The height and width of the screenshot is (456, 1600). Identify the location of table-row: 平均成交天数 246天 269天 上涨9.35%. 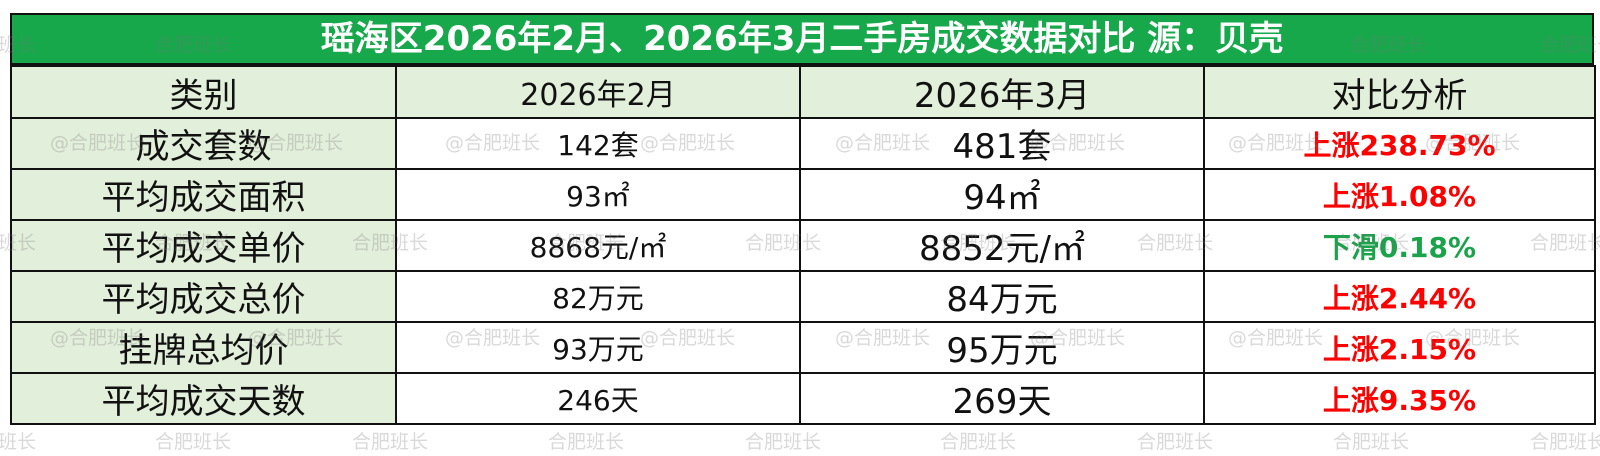
(803, 398).